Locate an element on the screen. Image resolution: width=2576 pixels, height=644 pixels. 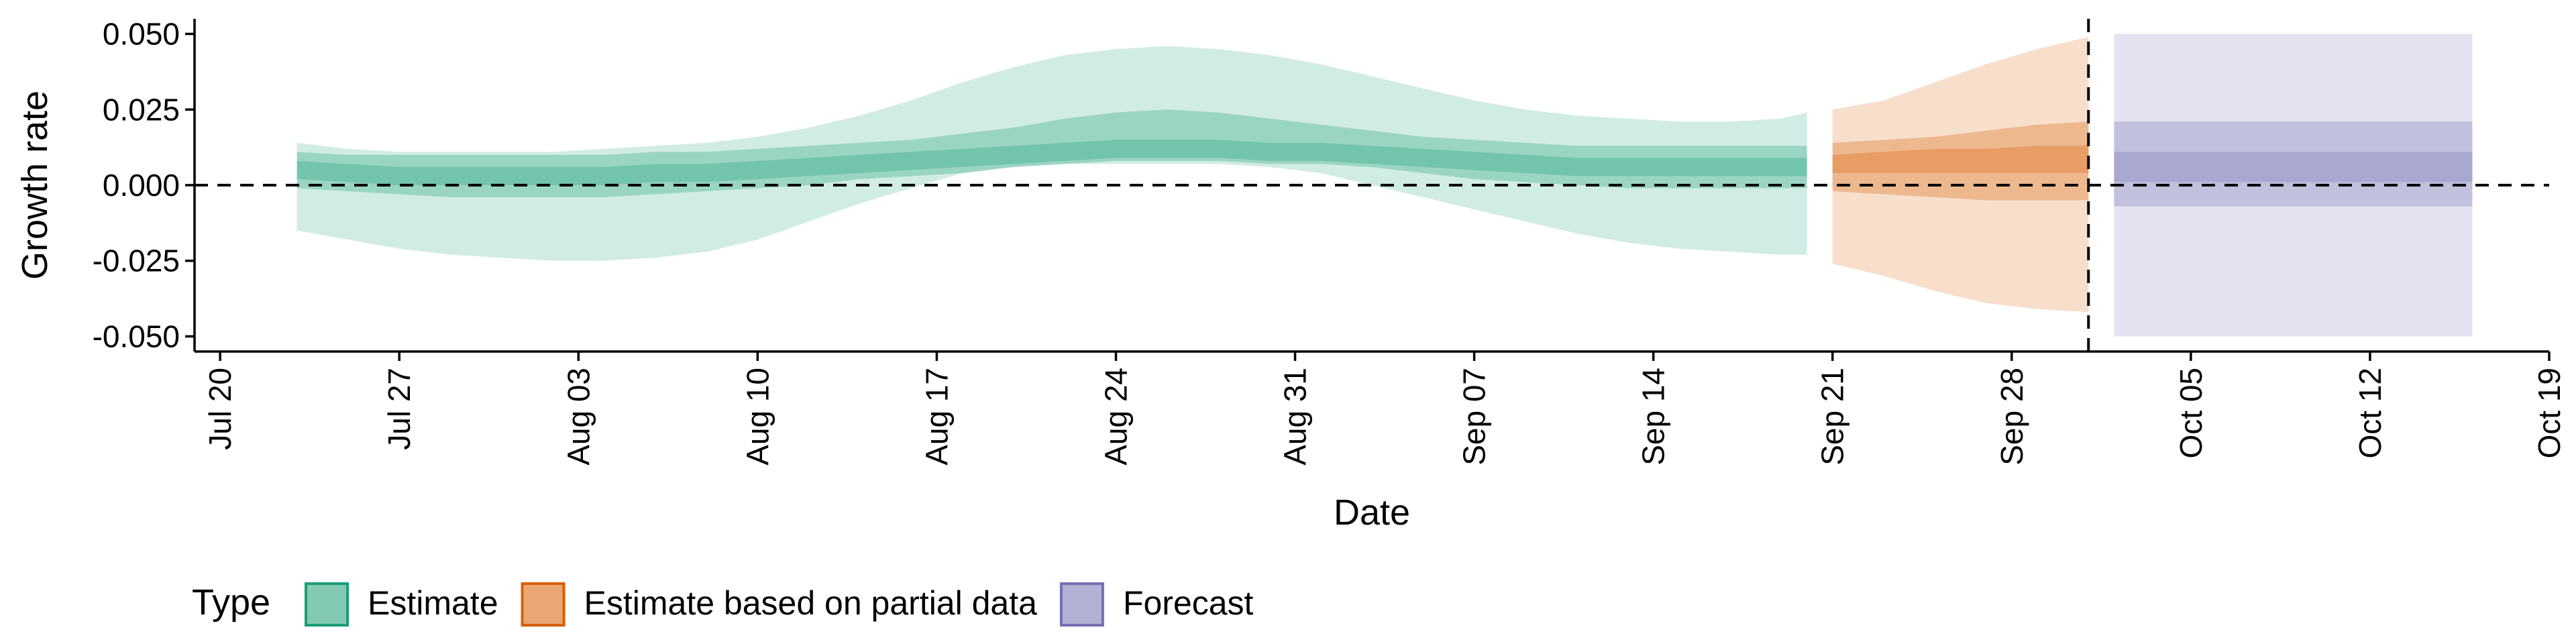
x-tick-label: Oct 19 is located at coordinates (2549, 413).